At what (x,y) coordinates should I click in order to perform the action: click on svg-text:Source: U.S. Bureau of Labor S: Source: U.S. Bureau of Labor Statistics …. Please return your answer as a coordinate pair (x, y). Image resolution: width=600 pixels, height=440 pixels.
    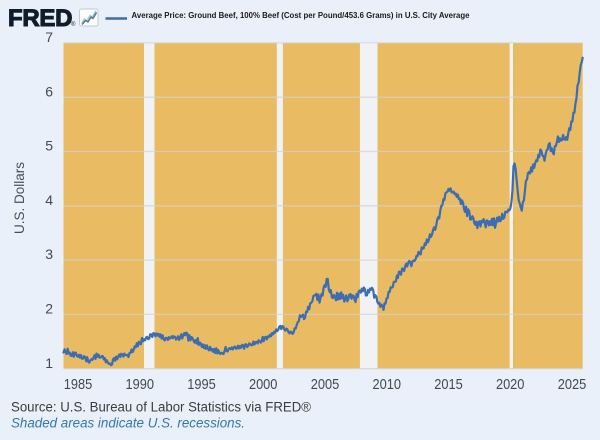
    Looking at the image, I should click on (161, 407).